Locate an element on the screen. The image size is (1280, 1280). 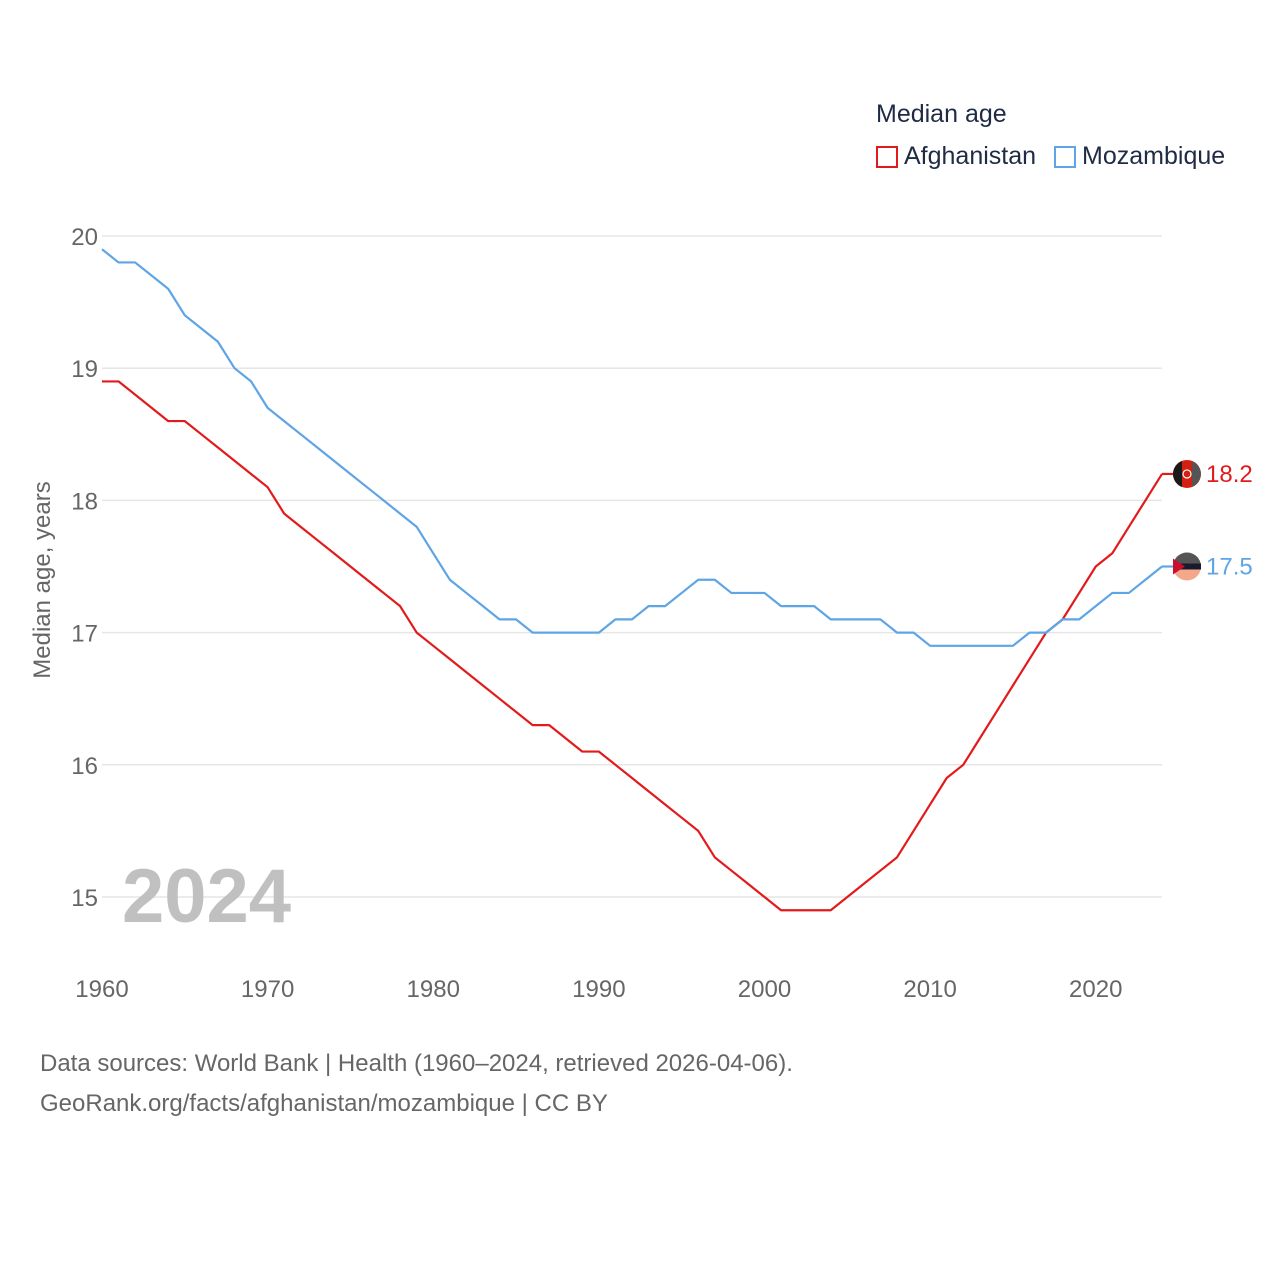
x-tick-label: 2020 is located at coordinates (1095, 989).